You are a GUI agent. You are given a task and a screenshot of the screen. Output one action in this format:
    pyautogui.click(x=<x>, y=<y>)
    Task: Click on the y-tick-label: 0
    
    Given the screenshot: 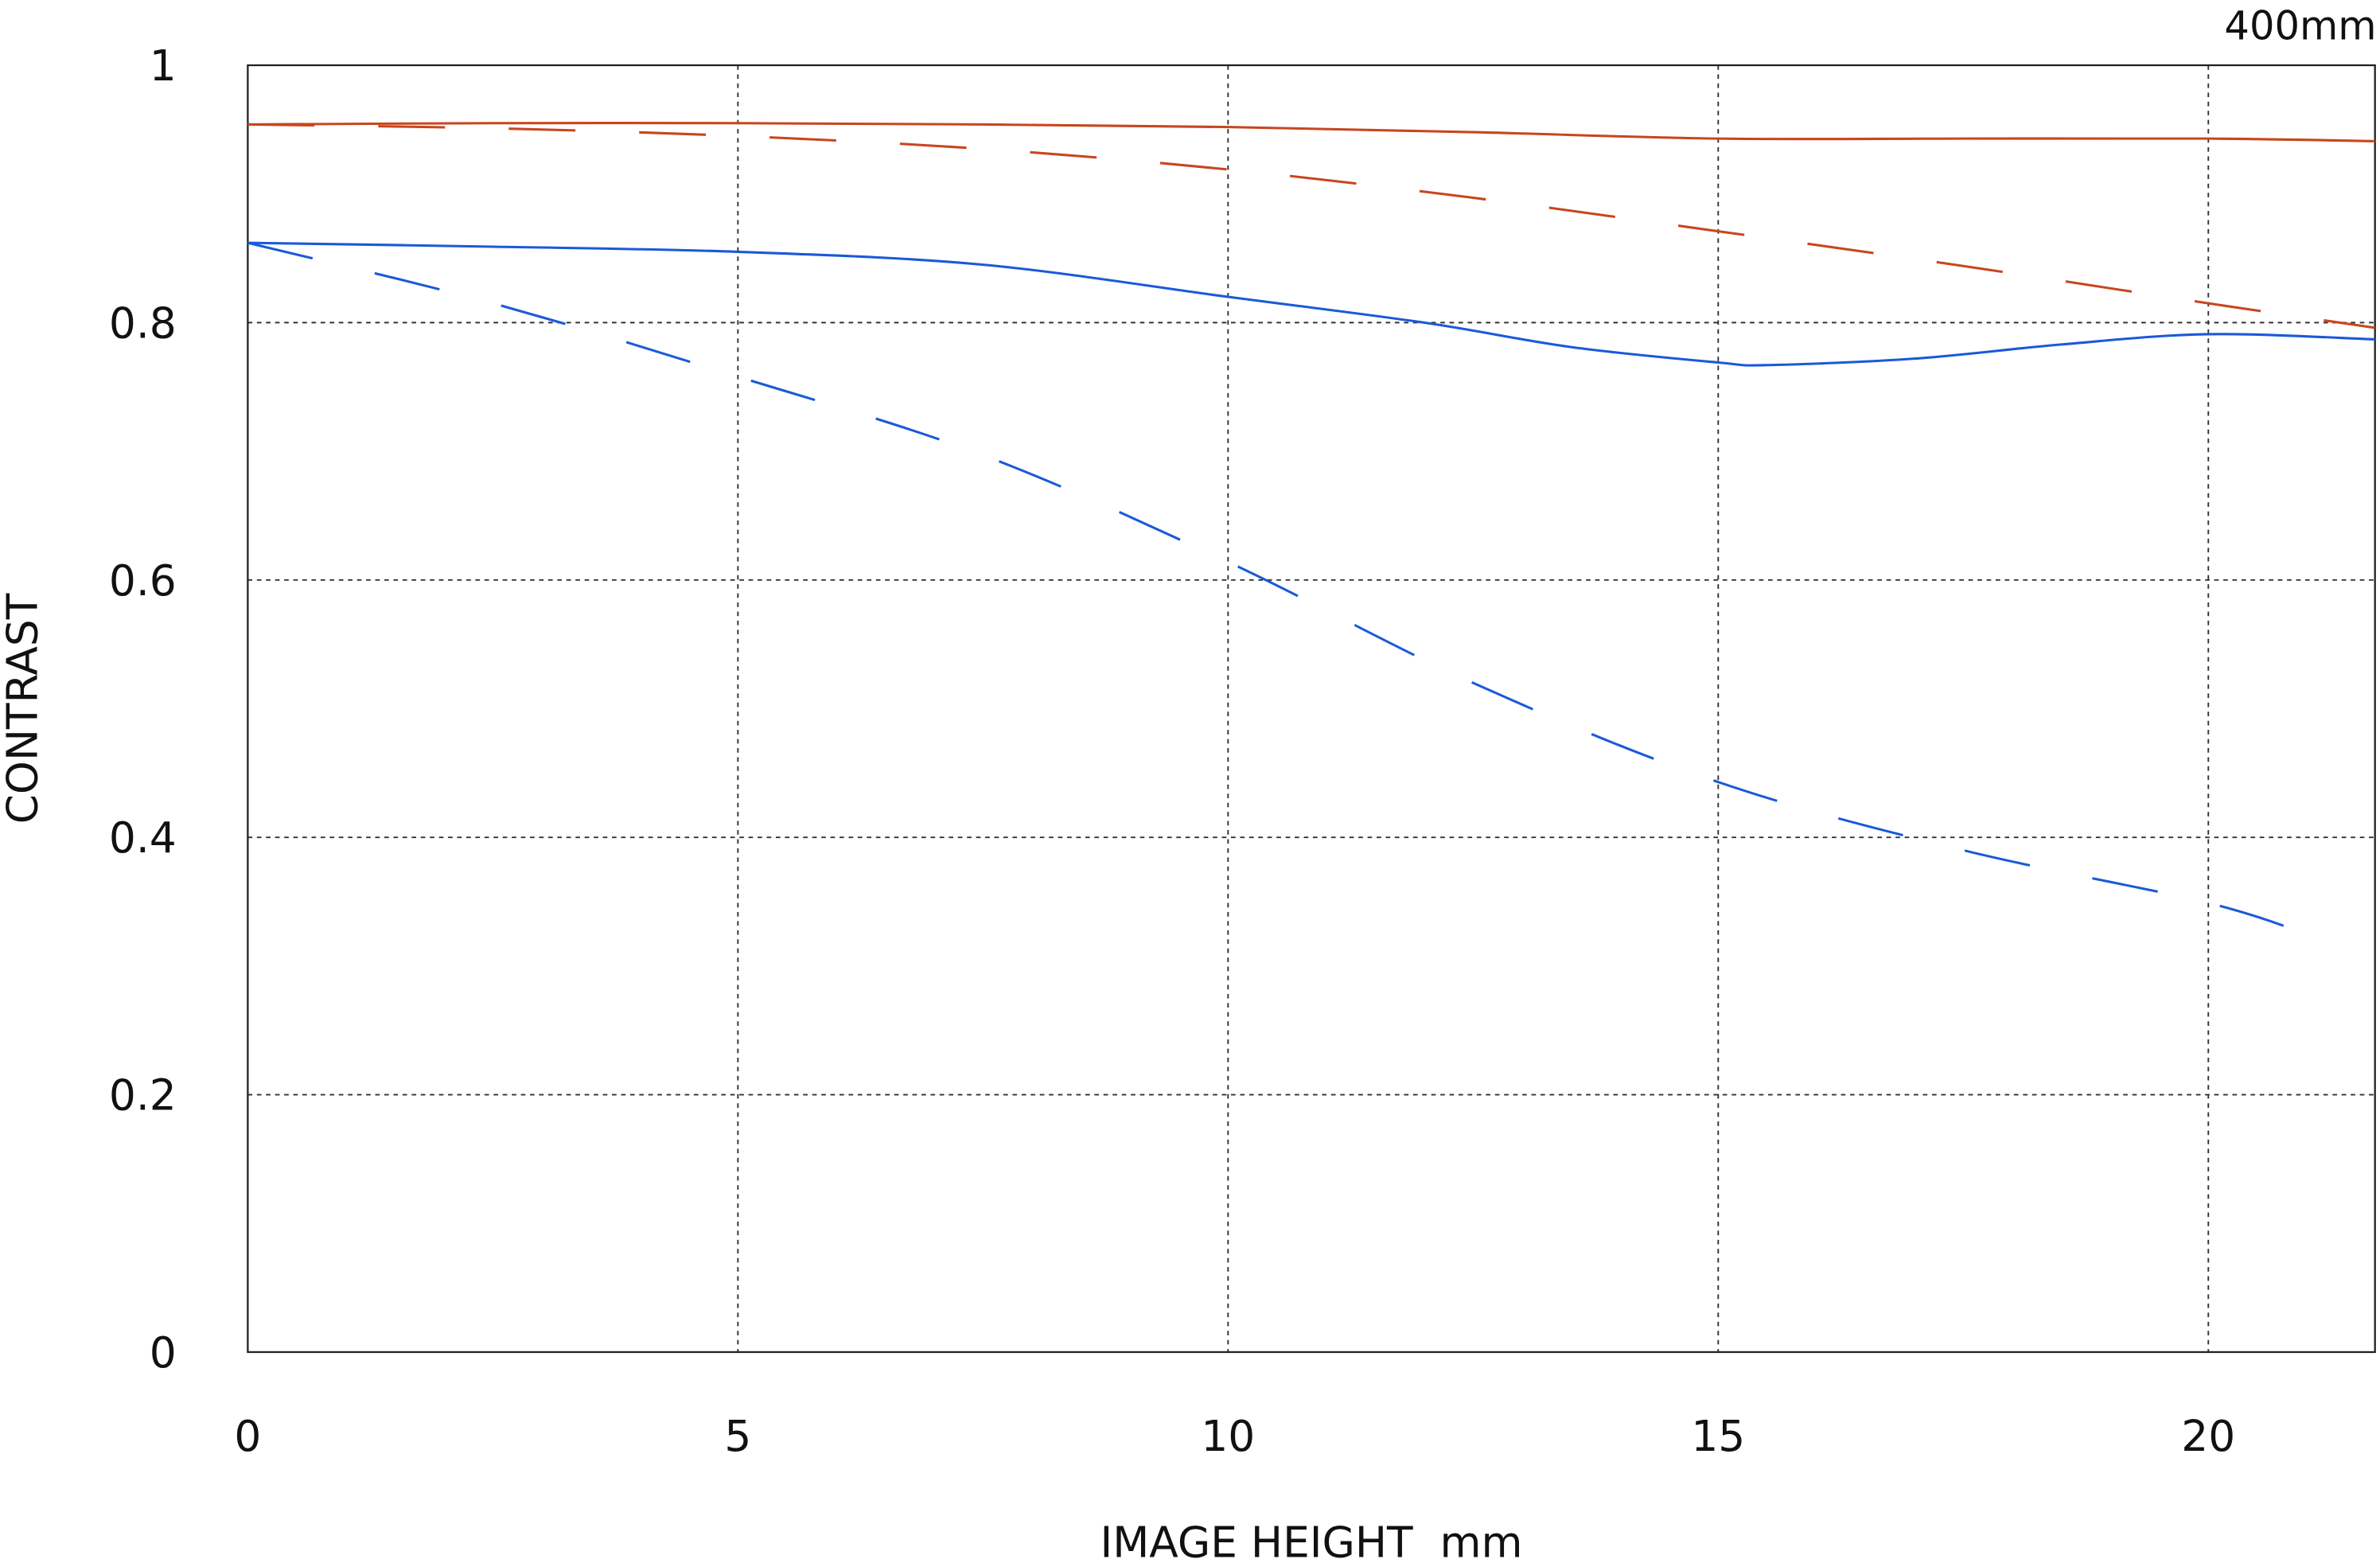 What is the action you would take?
    pyautogui.click(x=163, y=1352)
    